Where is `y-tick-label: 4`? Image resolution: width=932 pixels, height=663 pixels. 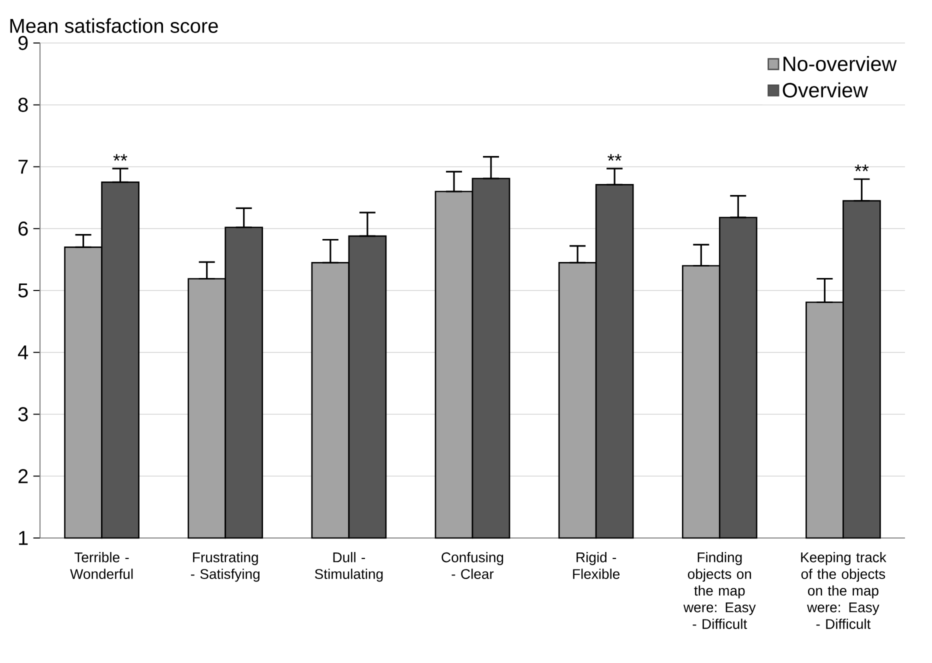
y-tick-label: 4 is located at coordinates (23, 352).